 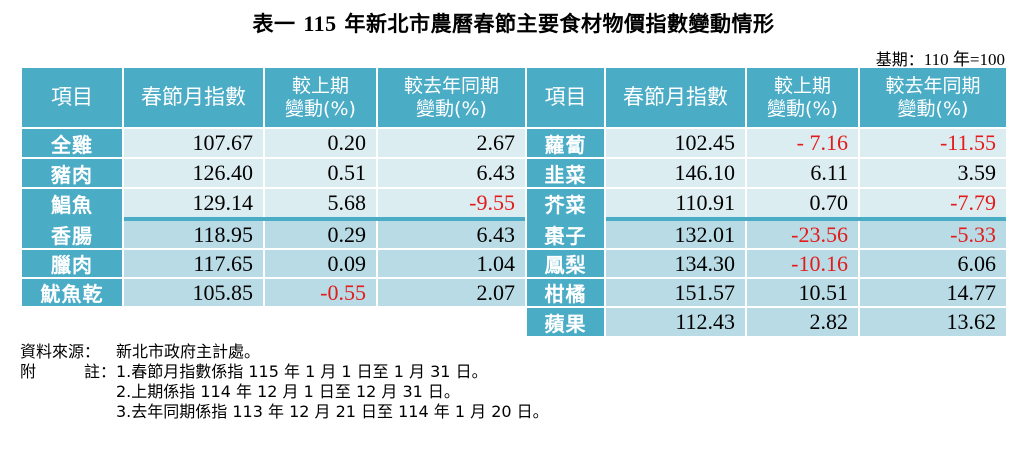 I want to click on row-item-label: 香腸, so click(x=72, y=234).